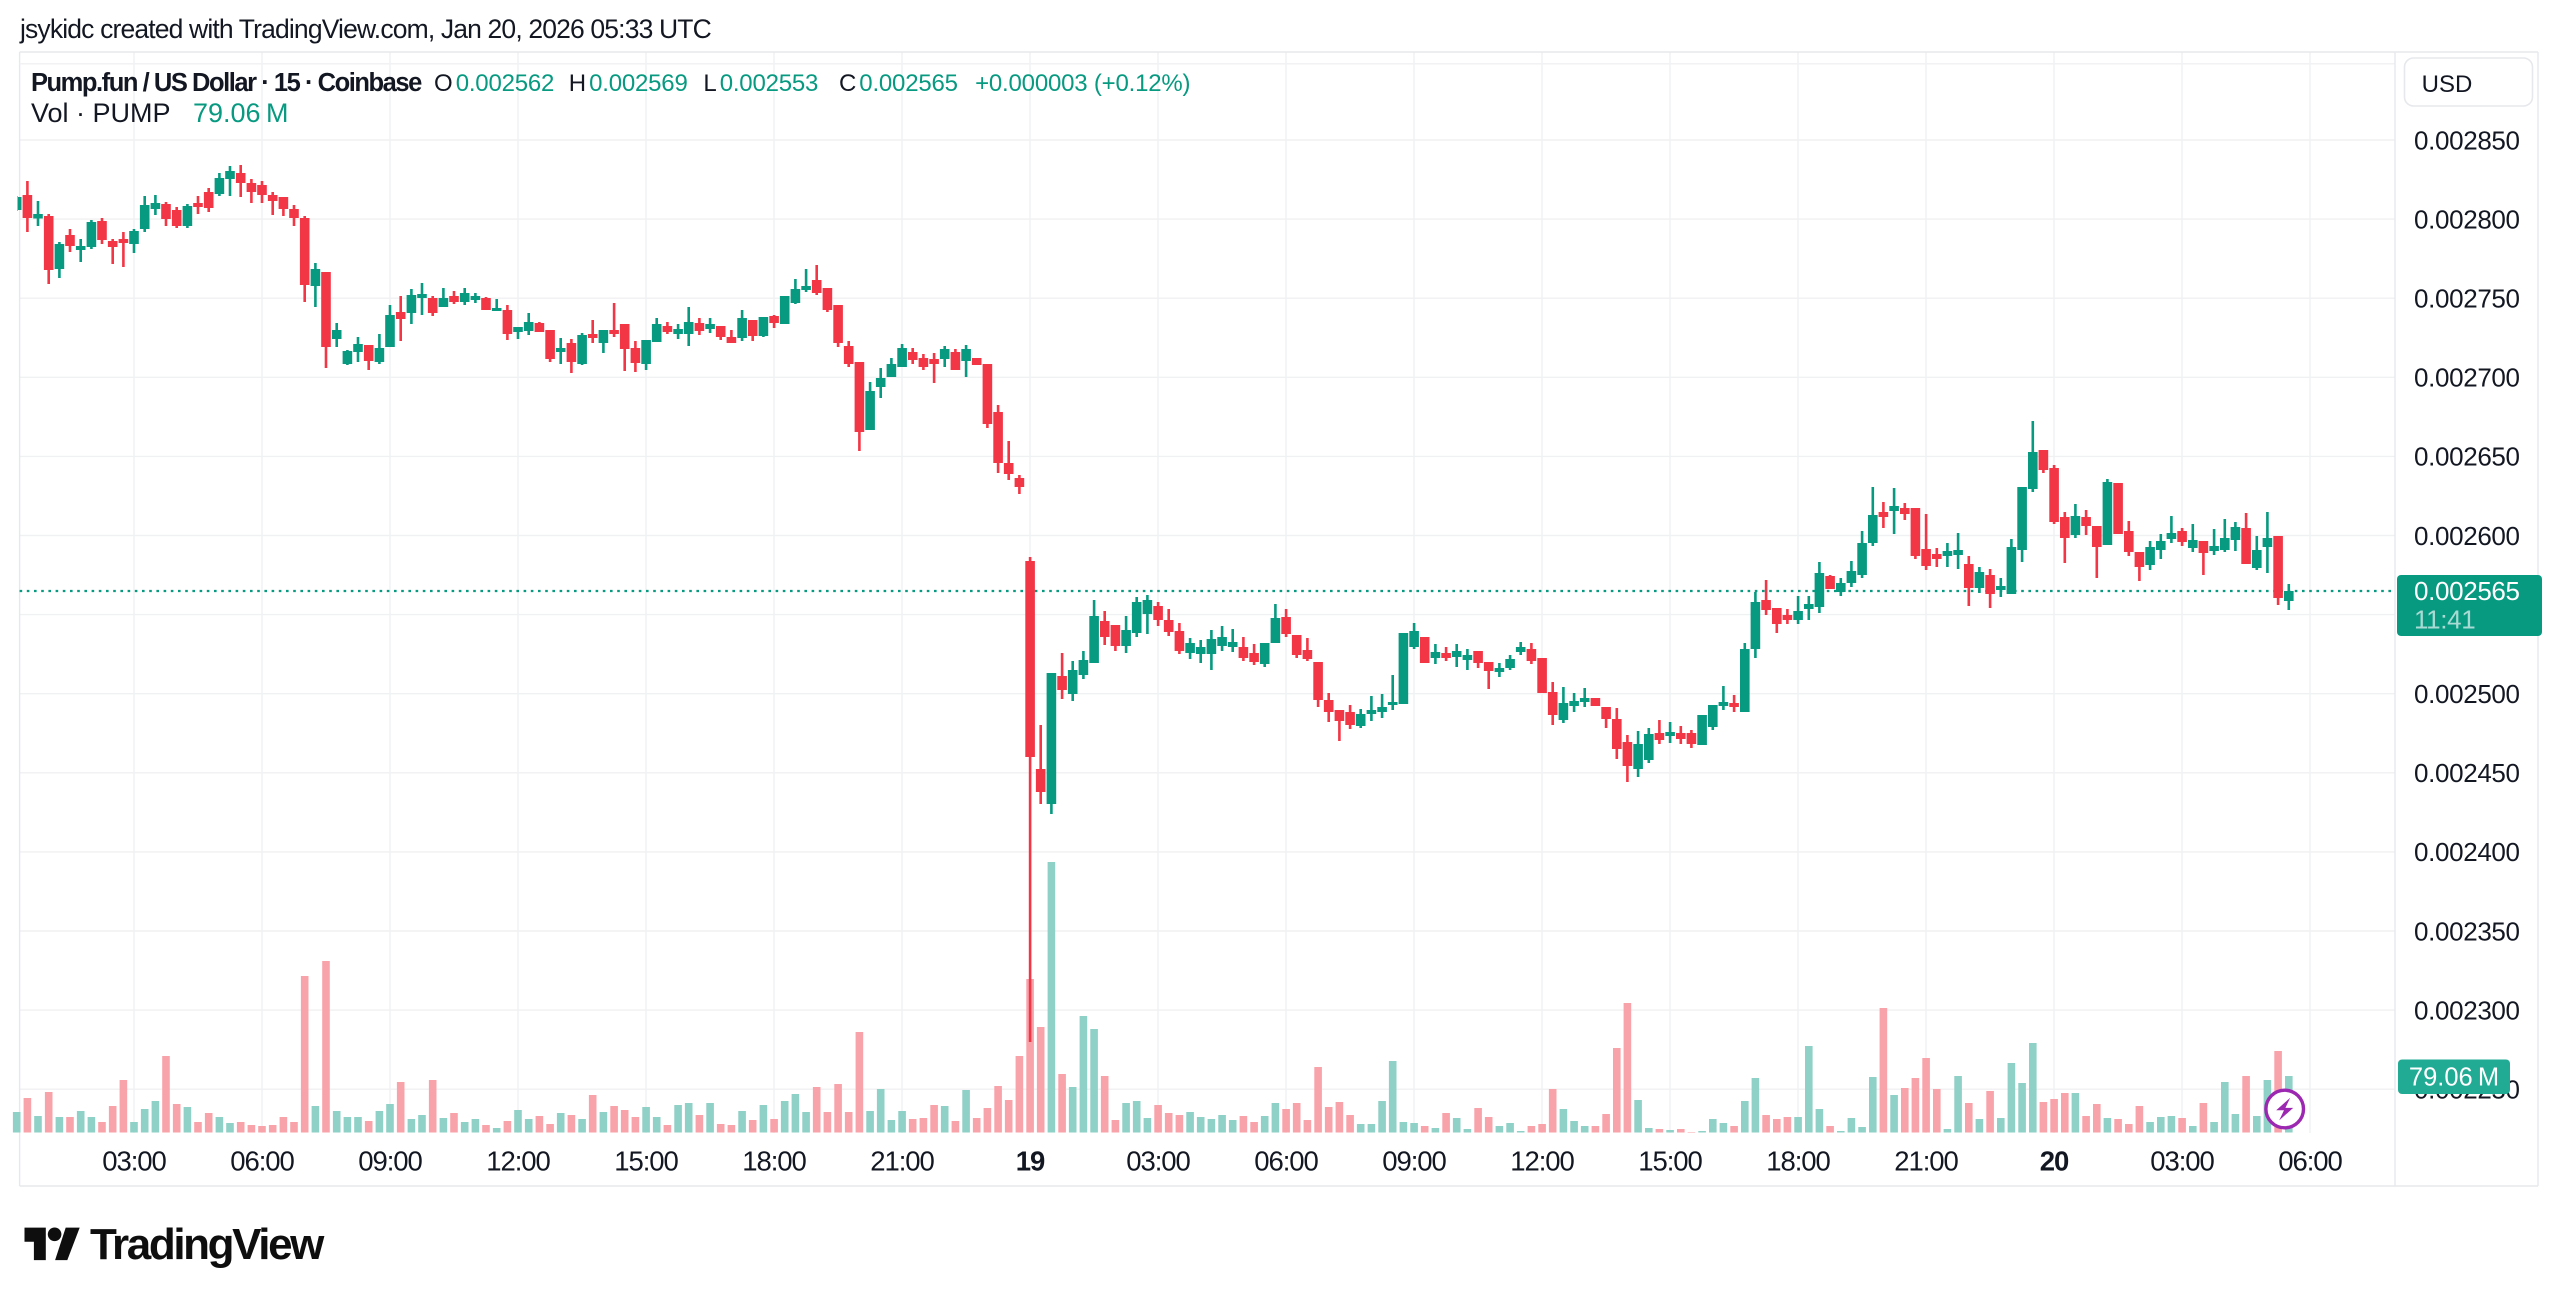 This screenshot has height=1300, width=2560. I want to click on svg-text: Vol · PUMP, so click(101, 113).